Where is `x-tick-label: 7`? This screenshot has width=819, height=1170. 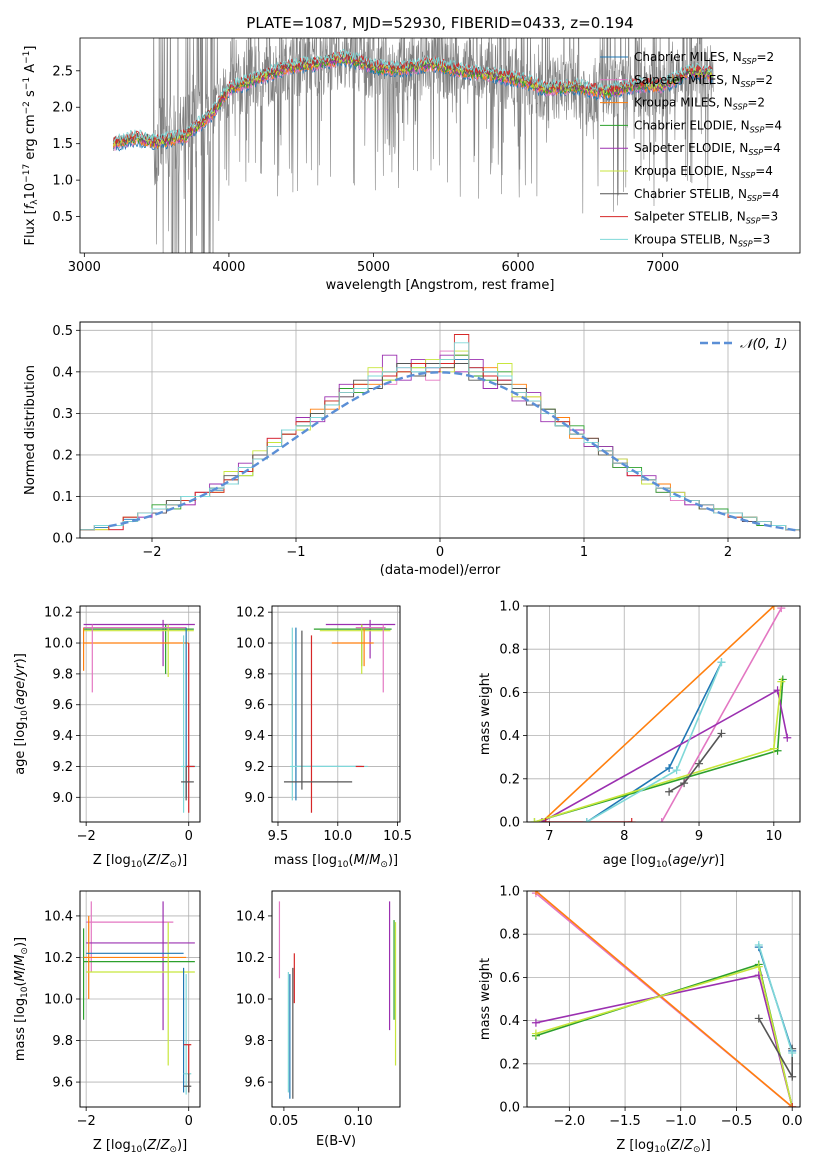 x-tick-label: 7 is located at coordinates (549, 836).